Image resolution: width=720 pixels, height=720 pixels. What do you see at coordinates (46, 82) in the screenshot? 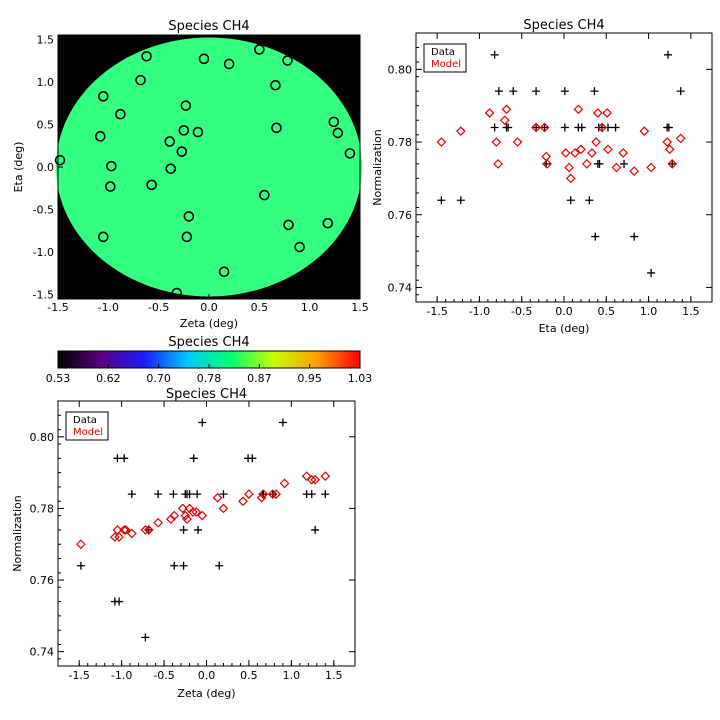
I see `y-tick-label: 1.0` at bounding box center [46, 82].